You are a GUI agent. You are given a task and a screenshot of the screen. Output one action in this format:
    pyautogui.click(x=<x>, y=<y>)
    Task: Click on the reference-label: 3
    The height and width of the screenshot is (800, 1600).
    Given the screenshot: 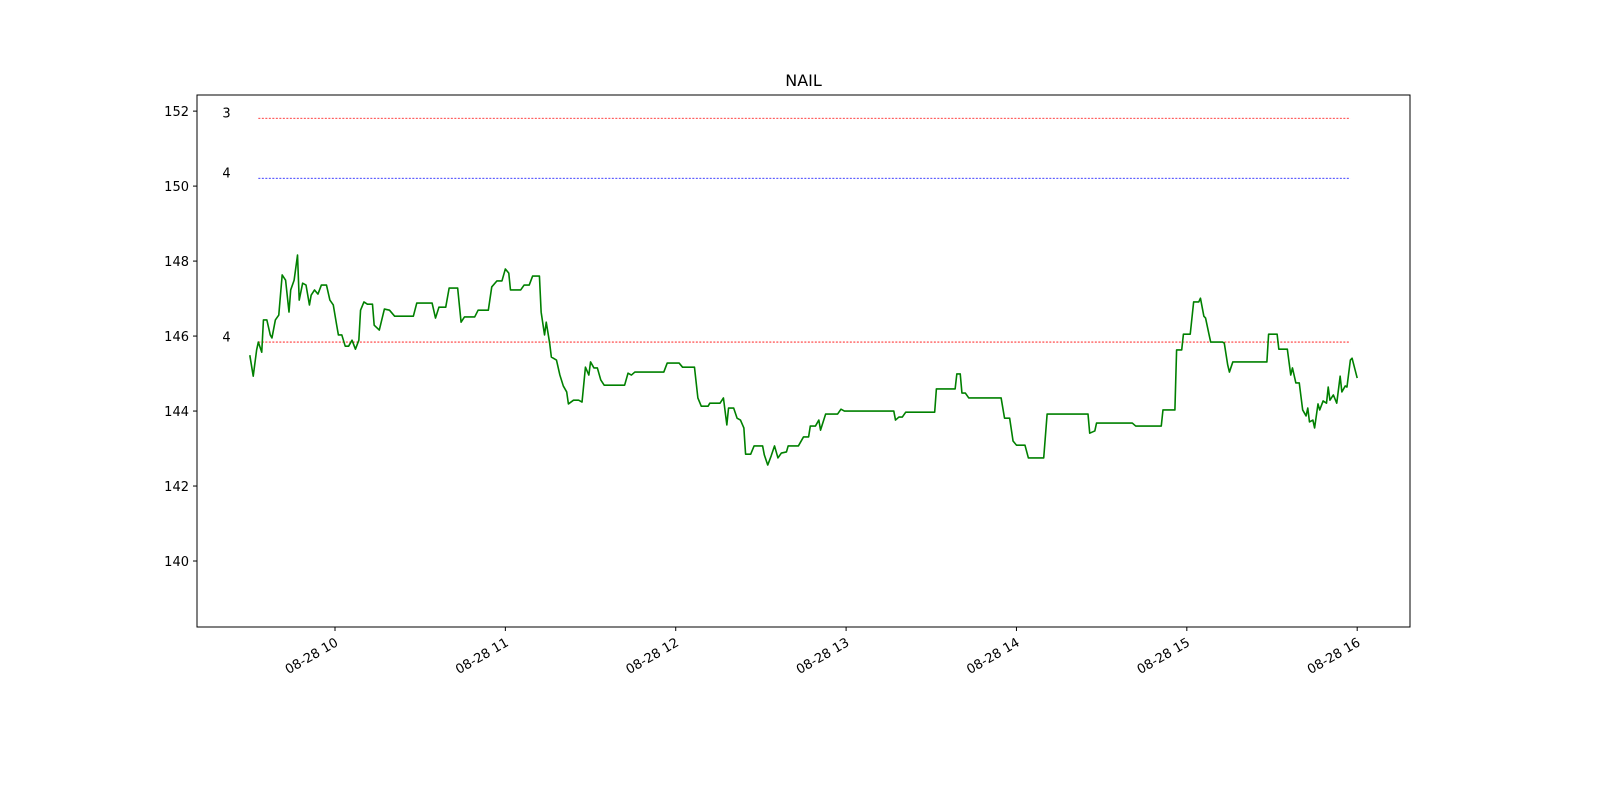 What is the action you would take?
    pyautogui.click(x=226, y=114)
    